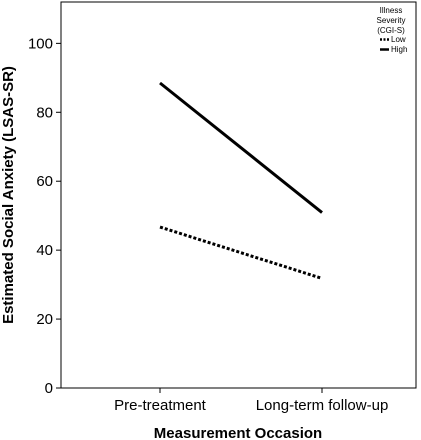 The width and height of the screenshot is (421, 440). I want to click on legend-title: Illness Severity (CGI-S), so click(391, 20).